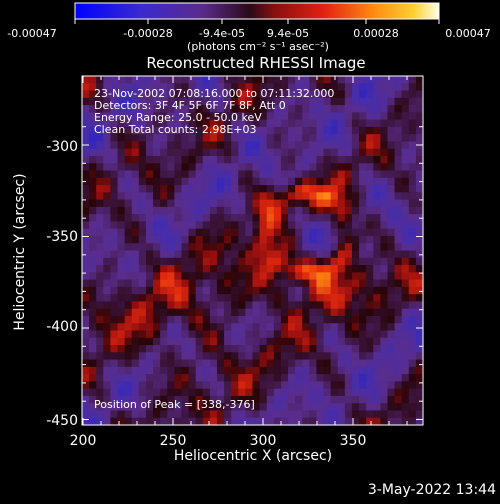 The height and width of the screenshot is (504, 500). Describe the element at coordinates (175, 129) in the screenshot. I see `info-clean-counts: Clean Total counts: 2.98E+03` at that location.